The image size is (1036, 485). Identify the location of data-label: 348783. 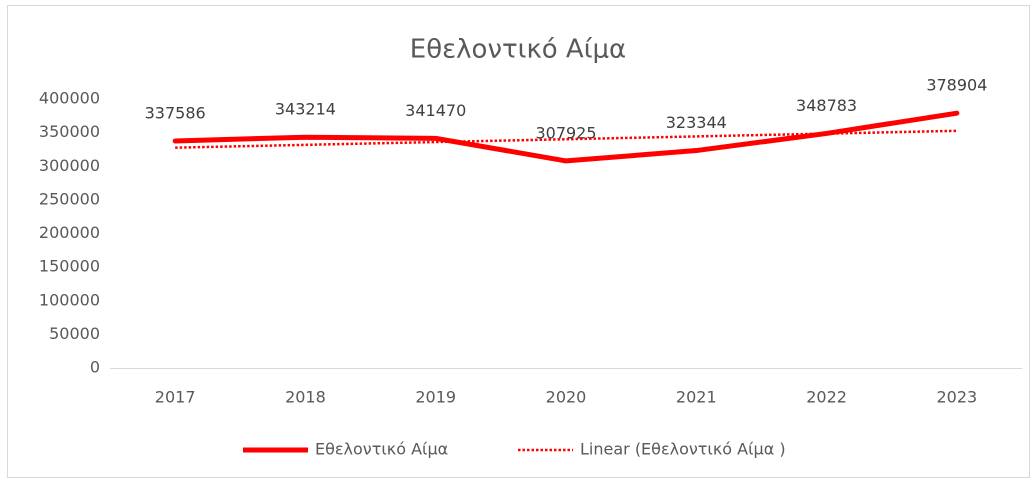
(826, 105).